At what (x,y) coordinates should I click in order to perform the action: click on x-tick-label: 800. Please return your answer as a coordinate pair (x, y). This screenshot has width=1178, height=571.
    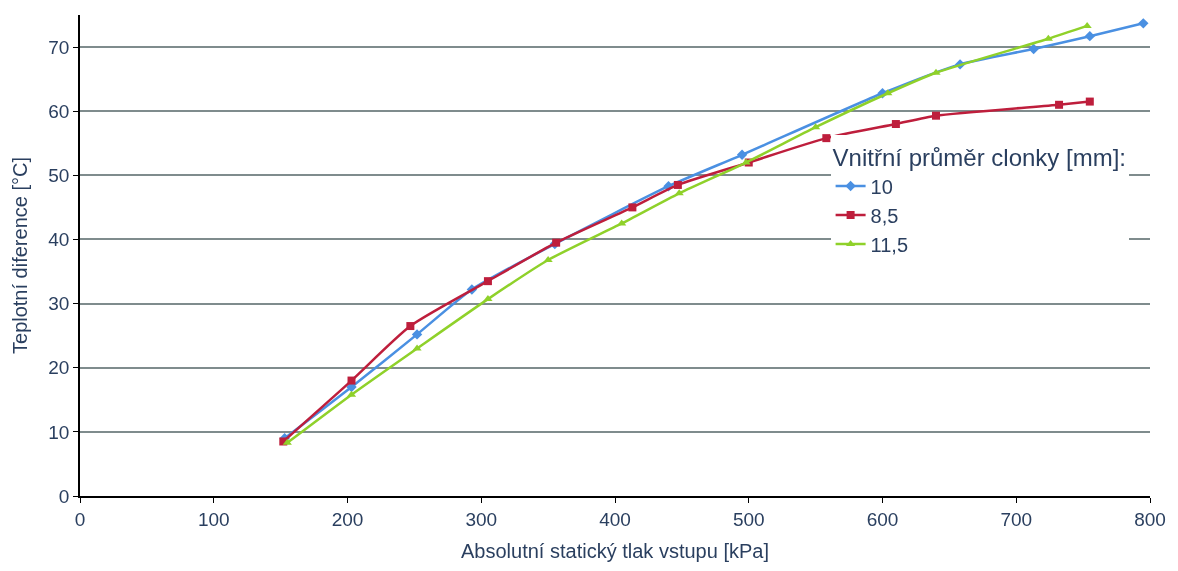
    Looking at the image, I should click on (1150, 519).